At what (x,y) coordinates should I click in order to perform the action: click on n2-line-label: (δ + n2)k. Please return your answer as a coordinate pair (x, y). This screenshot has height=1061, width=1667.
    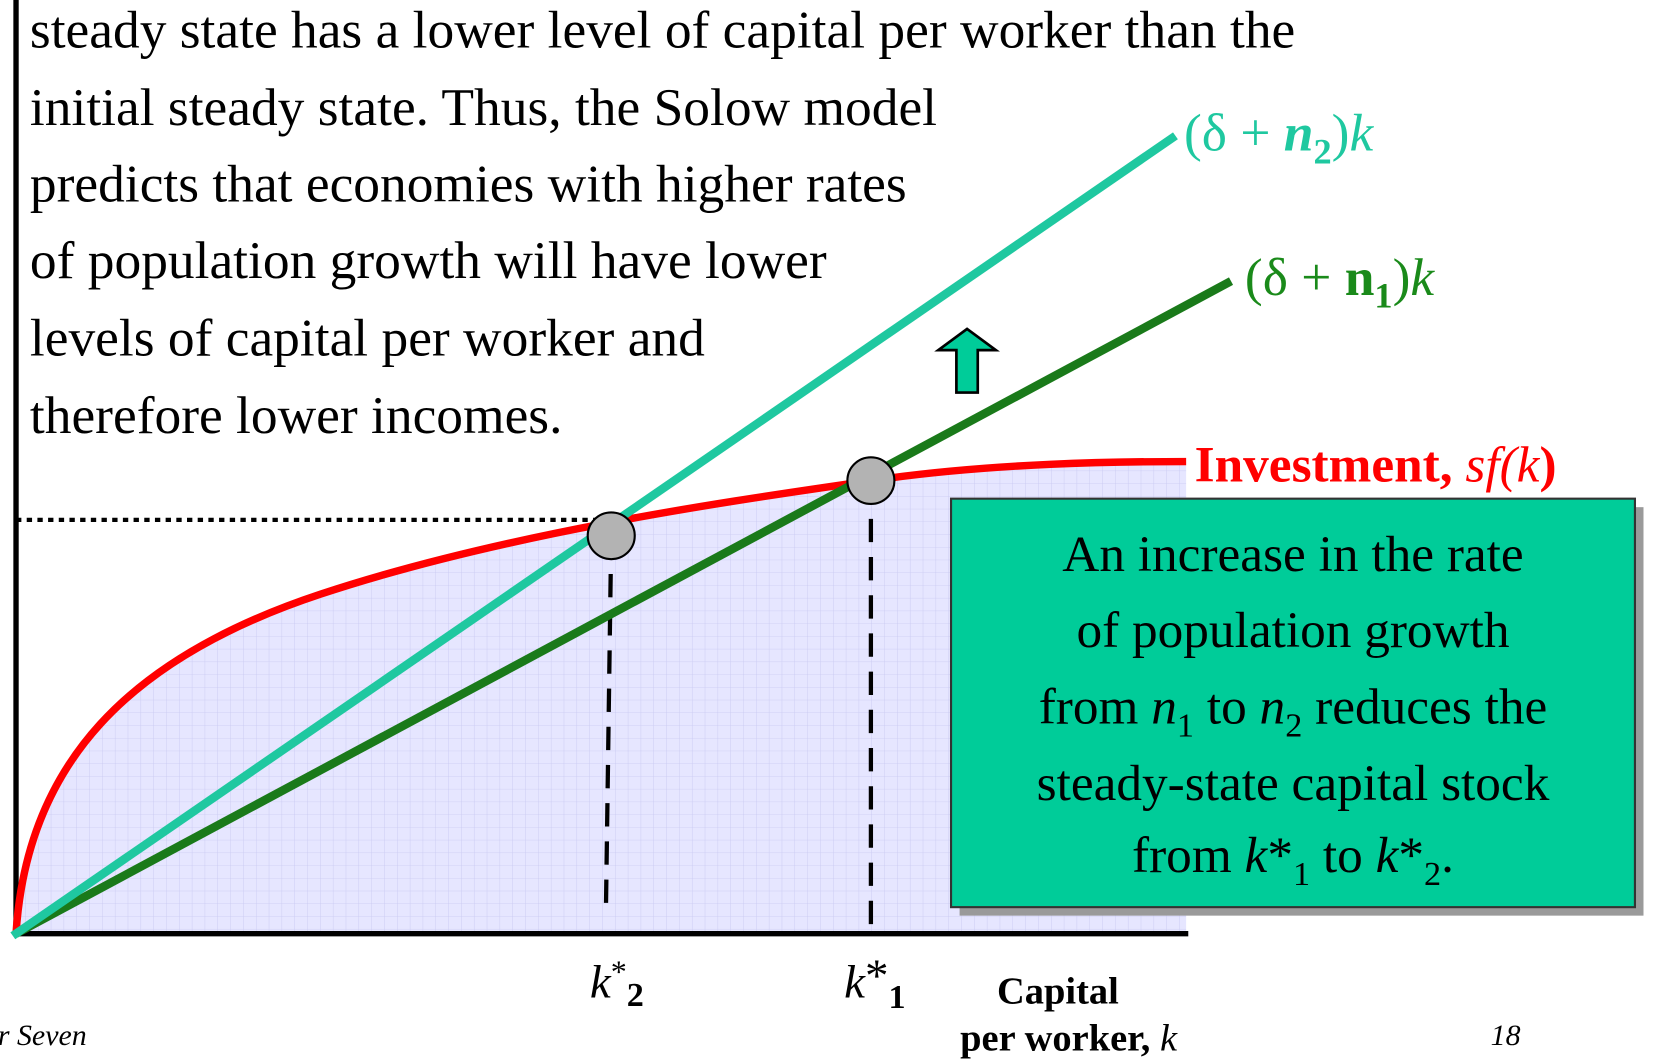
    Looking at the image, I should click on (1279, 138).